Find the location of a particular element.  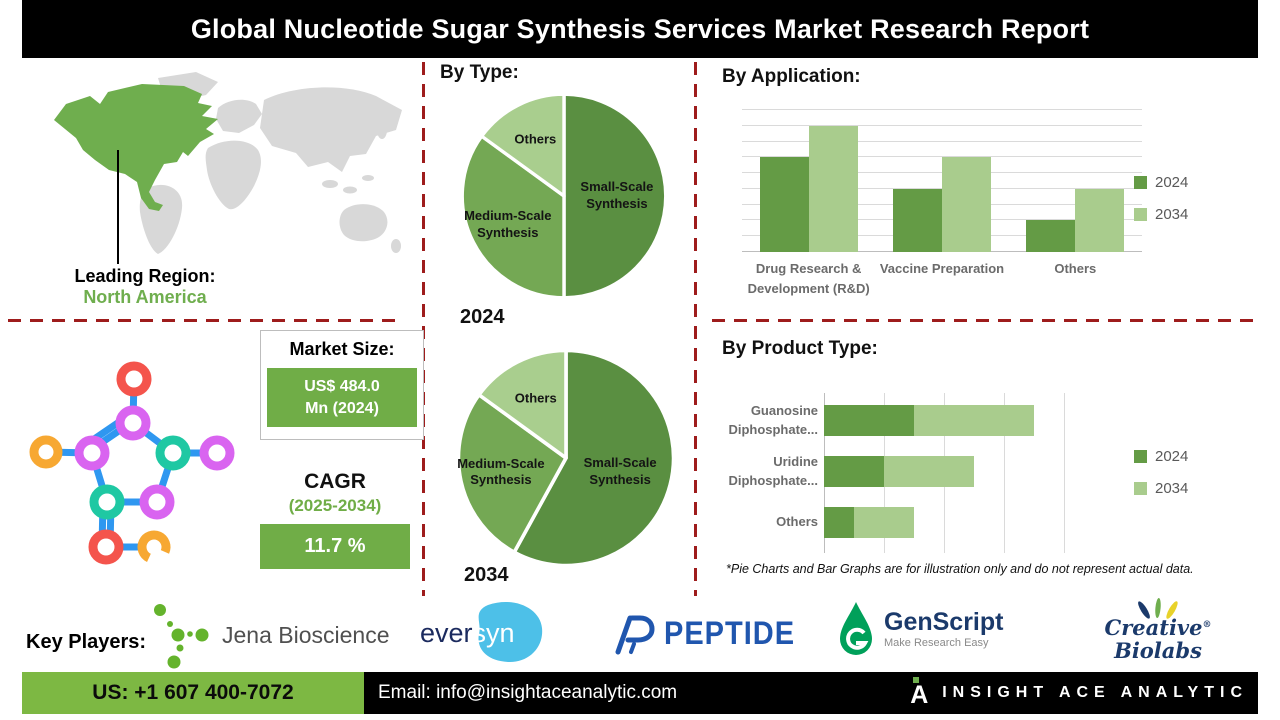

molecule-node-orange is located at coordinates (46, 452).